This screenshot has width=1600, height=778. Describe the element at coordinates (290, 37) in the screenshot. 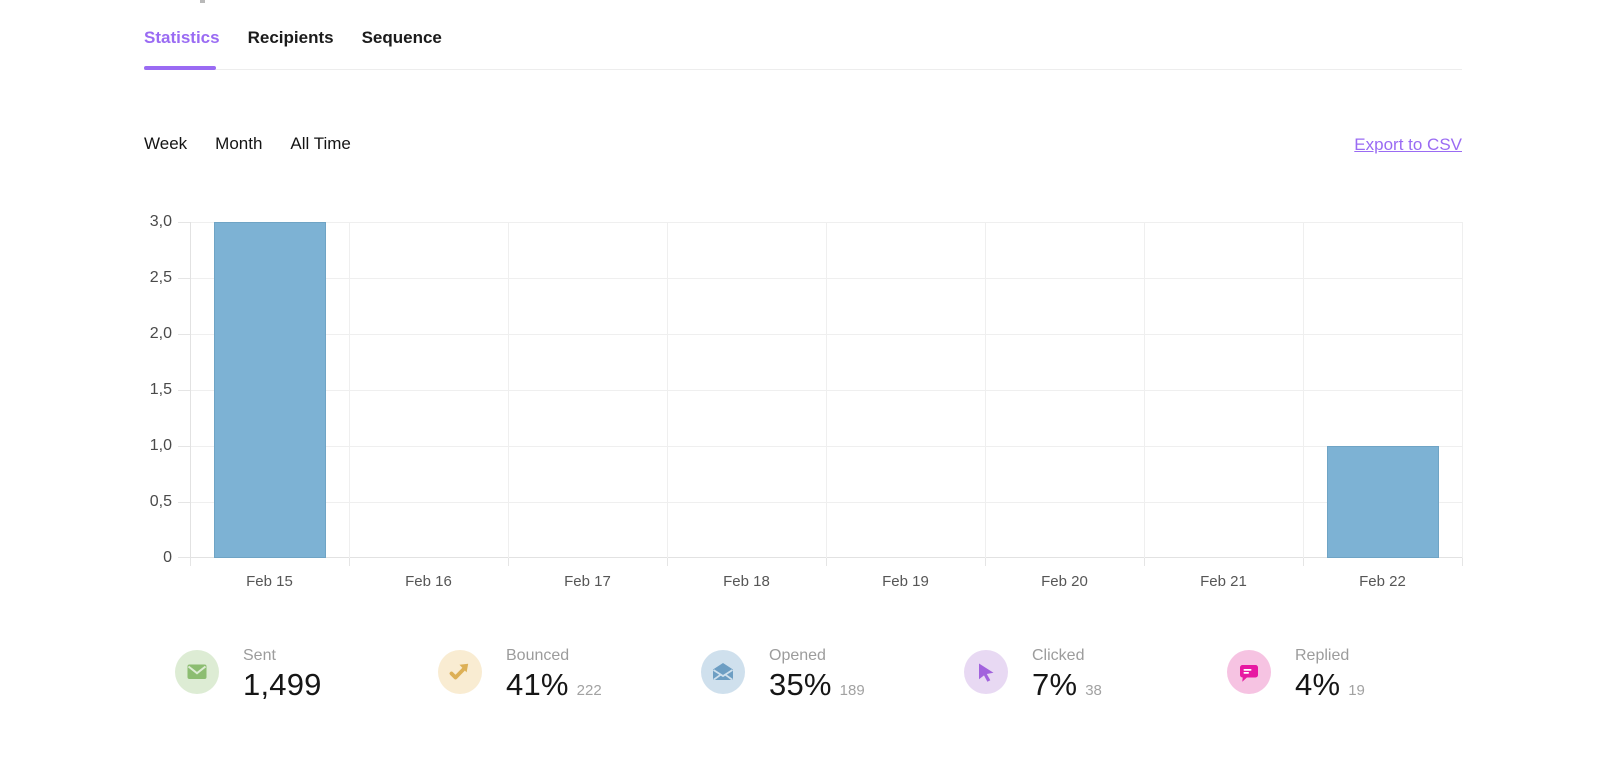

I see `tab-recipients: Recipients` at that location.